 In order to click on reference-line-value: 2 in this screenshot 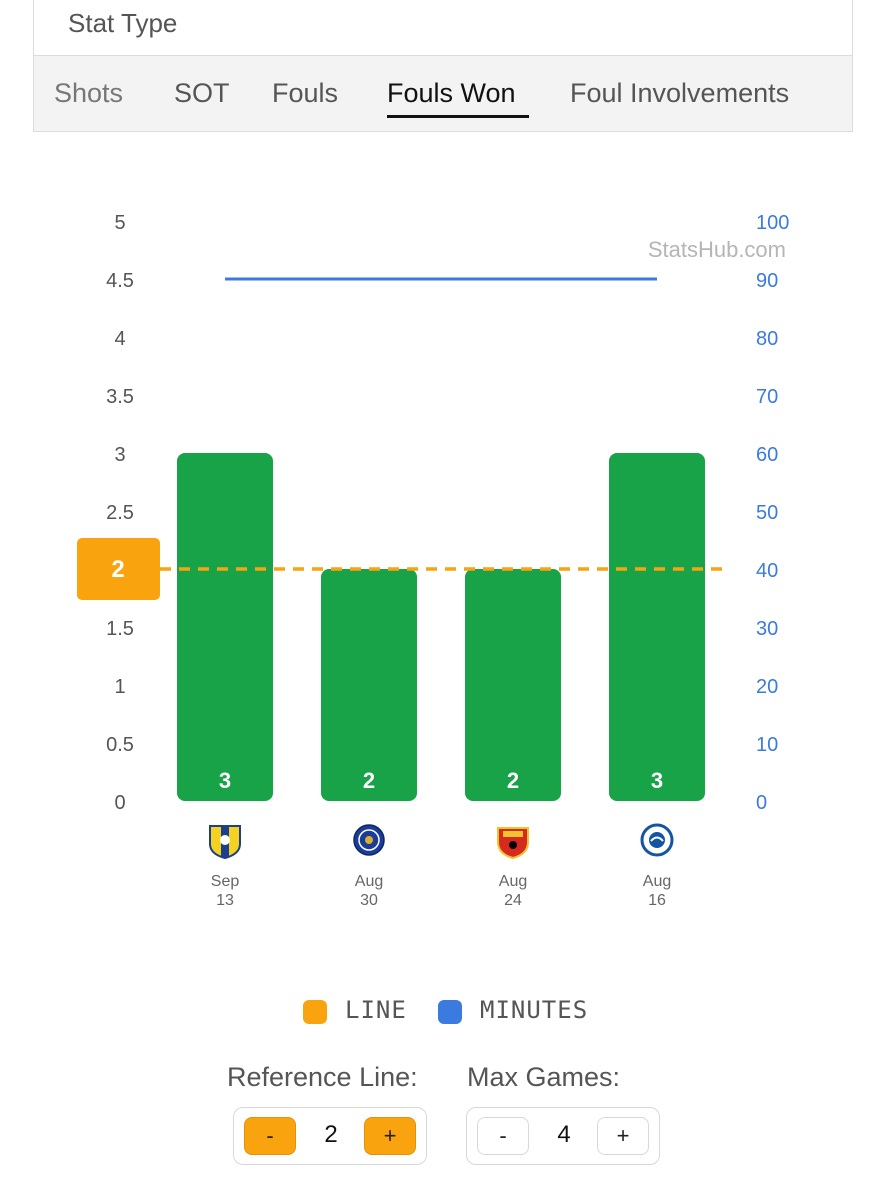, I will do `click(331, 1134)`.